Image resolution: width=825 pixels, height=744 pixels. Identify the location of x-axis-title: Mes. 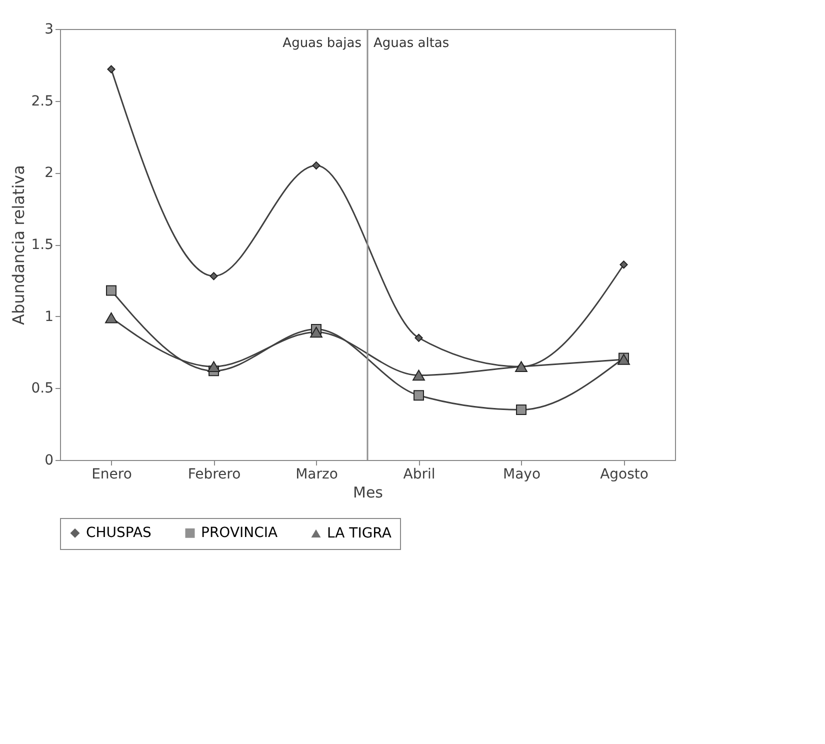
(368, 493).